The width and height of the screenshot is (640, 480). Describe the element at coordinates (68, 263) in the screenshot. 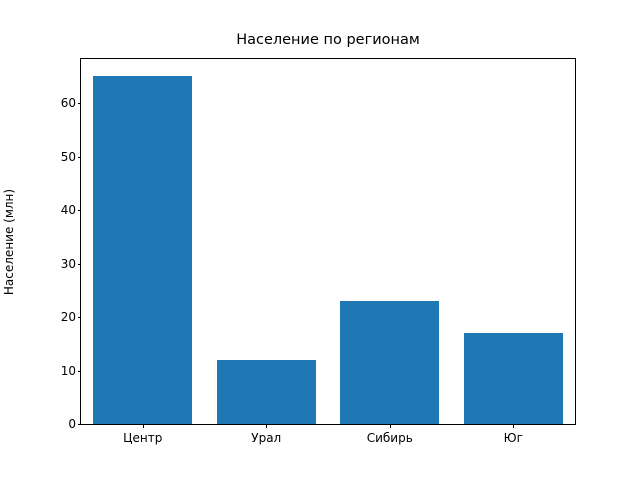

I see `y-tick-label: 30` at that location.